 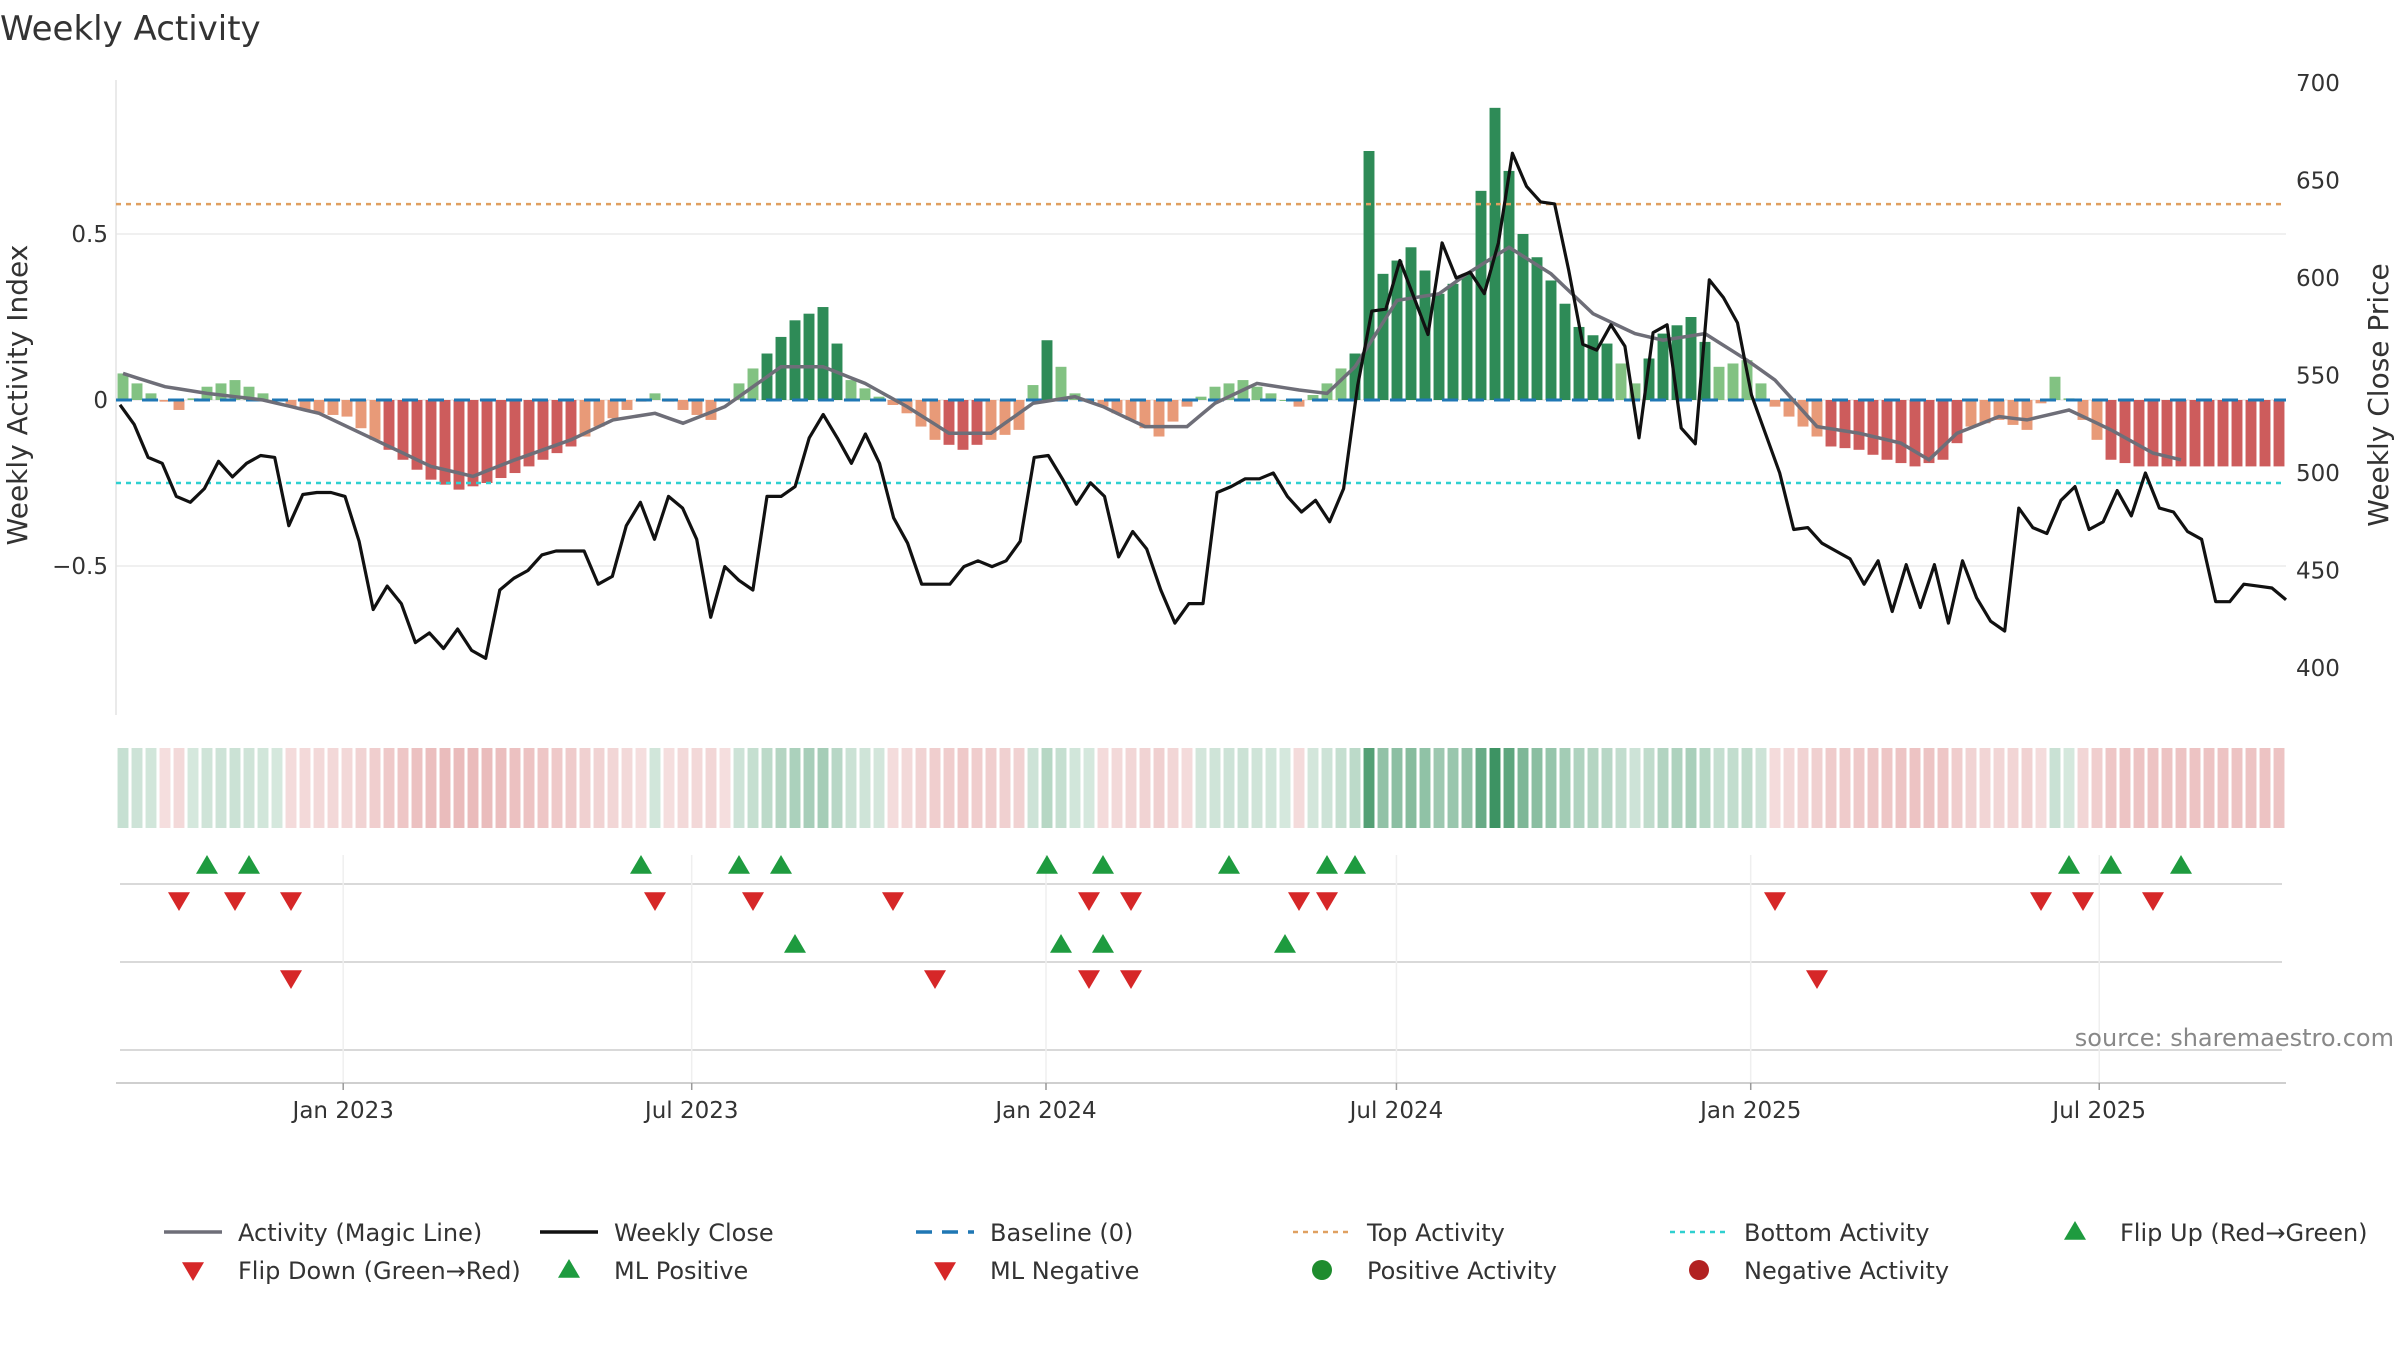 I want to click on legend-label: Positive Activity, so click(x=1462, y=1271).